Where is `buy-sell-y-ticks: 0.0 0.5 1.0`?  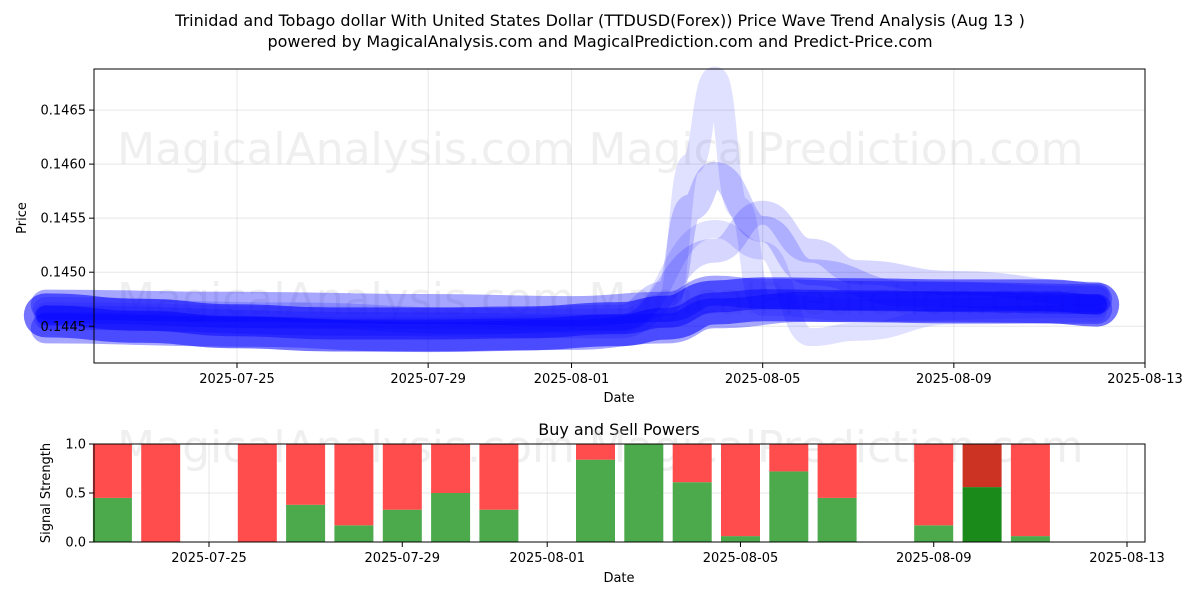 buy-sell-y-ticks: 0.0 0.5 1.0 is located at coordinates (79, 494).